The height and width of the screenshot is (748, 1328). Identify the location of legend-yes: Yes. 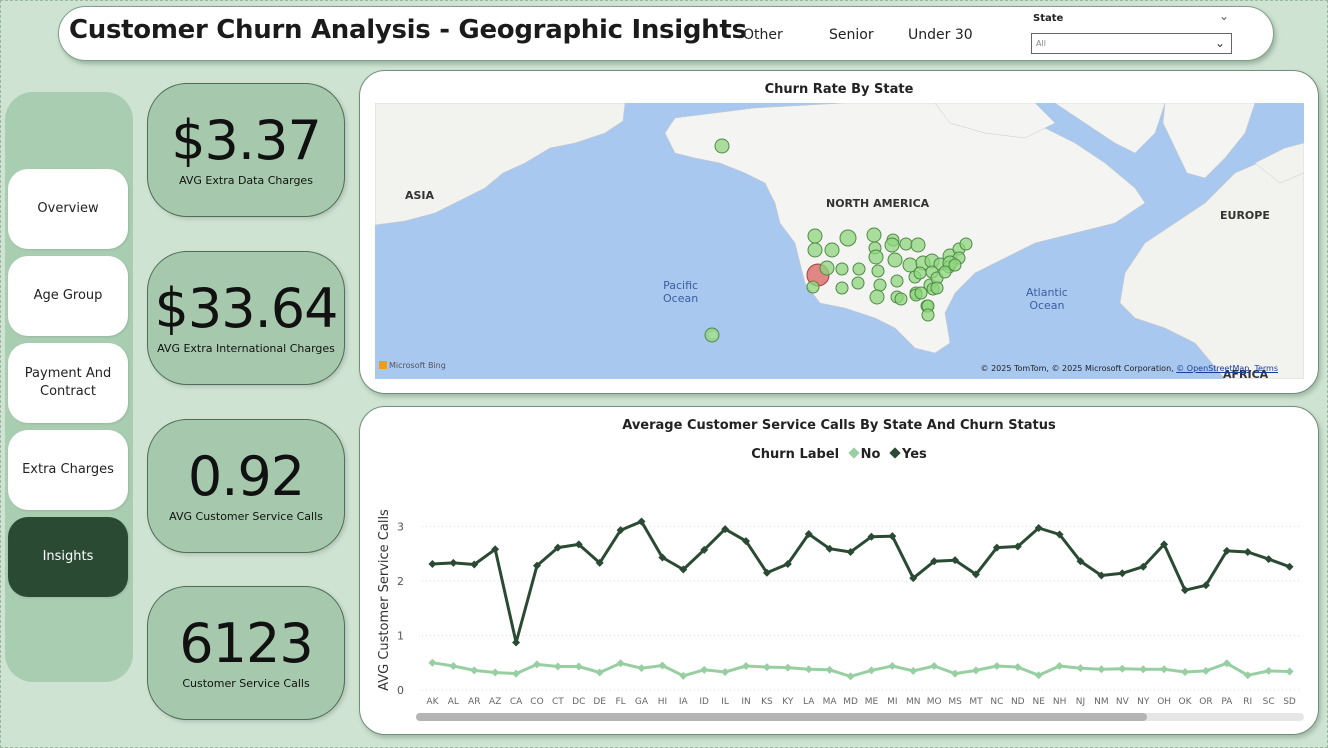
(914, 454).